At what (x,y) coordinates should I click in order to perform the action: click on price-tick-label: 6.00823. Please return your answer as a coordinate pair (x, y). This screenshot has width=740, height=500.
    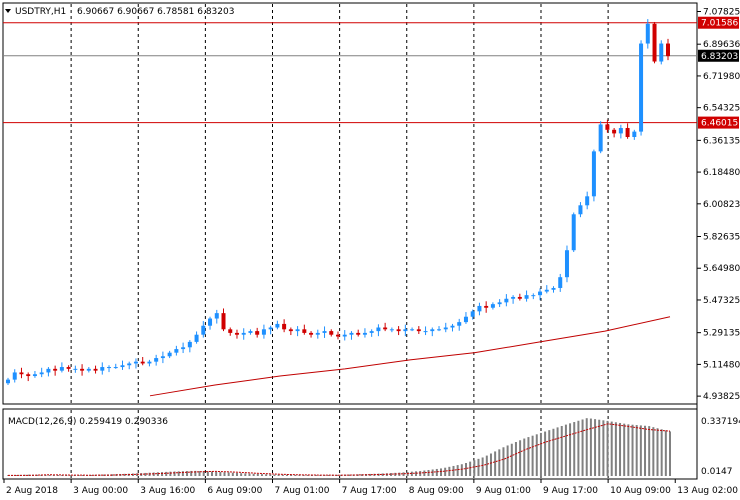
    Looking at the image, I should click on (721, 205).